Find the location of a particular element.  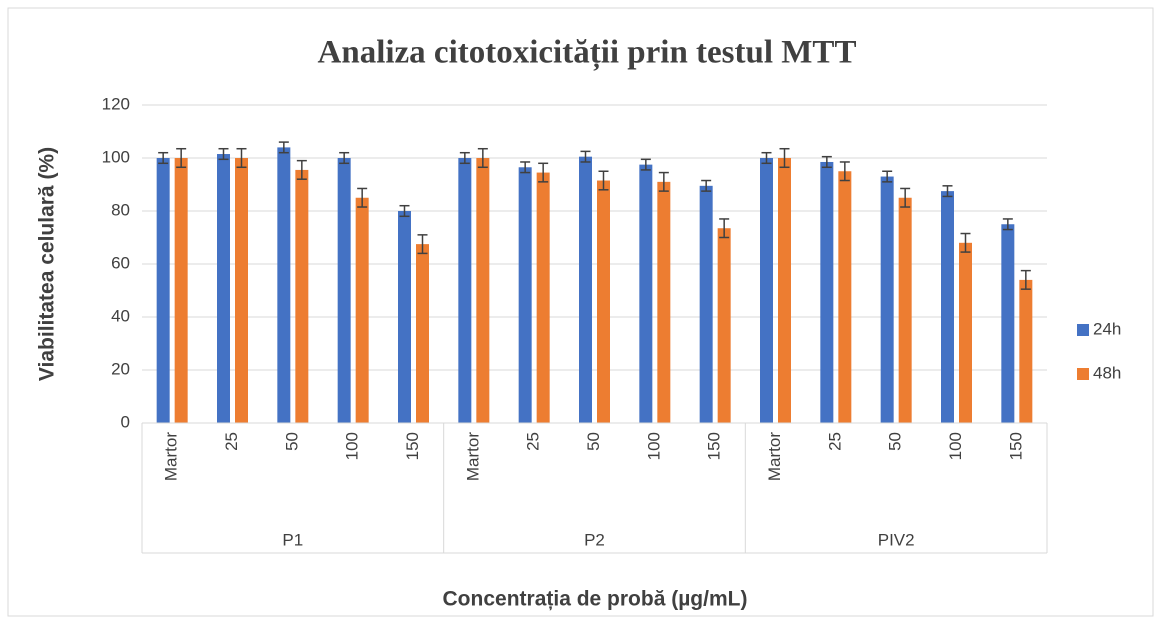

y-tick-label: 40 is located at coordinates (120, 315).